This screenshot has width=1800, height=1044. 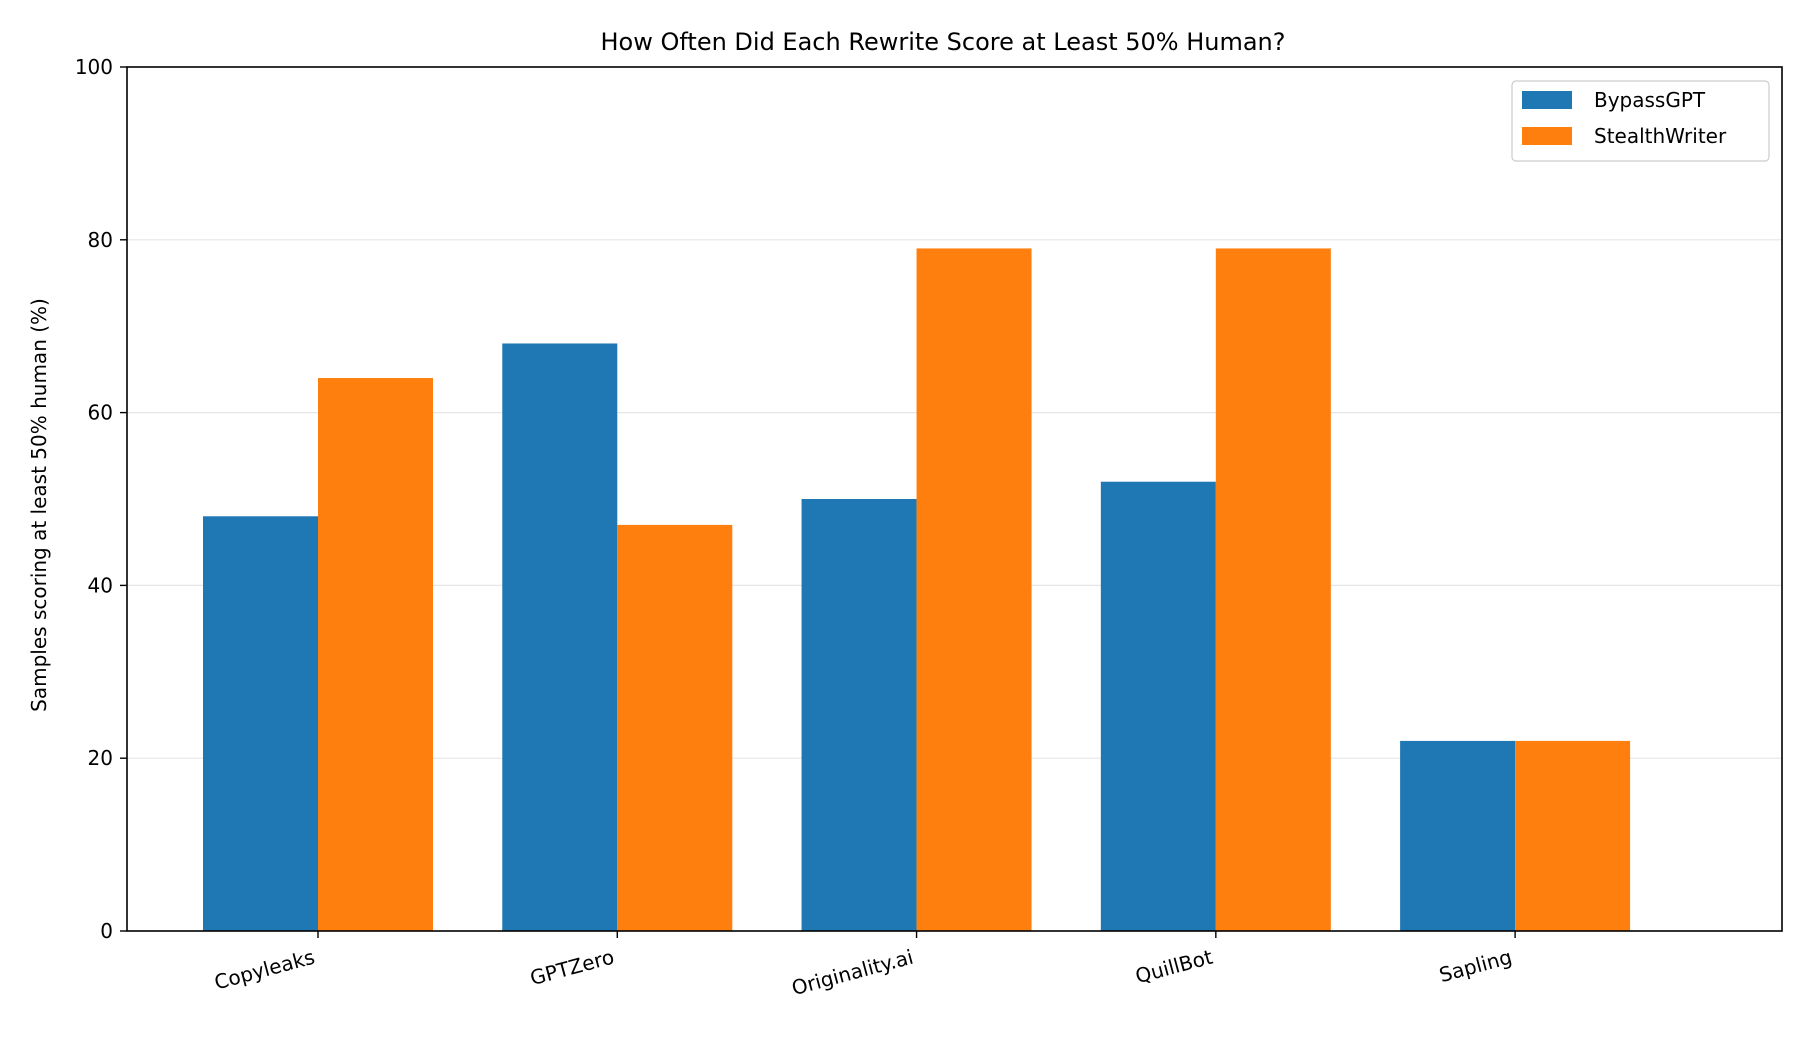 What do you see at coordinates (100, 413) in the screenshot?
I see `y-tick-label: 60` at bounding box center [100, 413].